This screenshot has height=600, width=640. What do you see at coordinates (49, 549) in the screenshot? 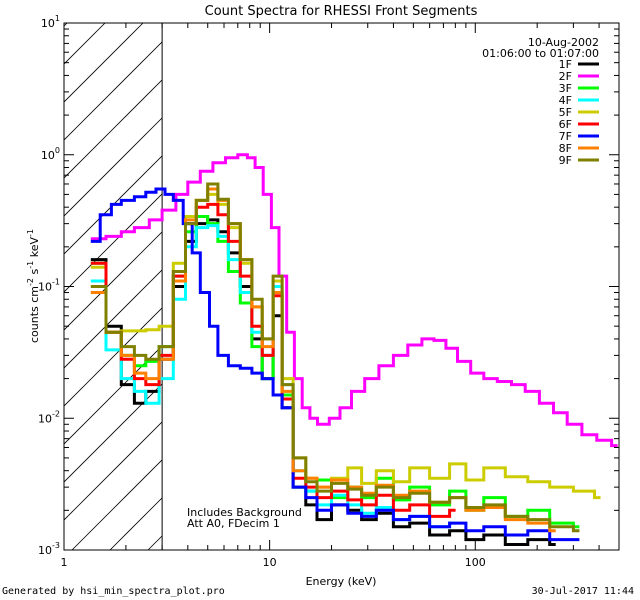
I see `y-tick-label: 10⁻³` at bounding box center [49, 549].